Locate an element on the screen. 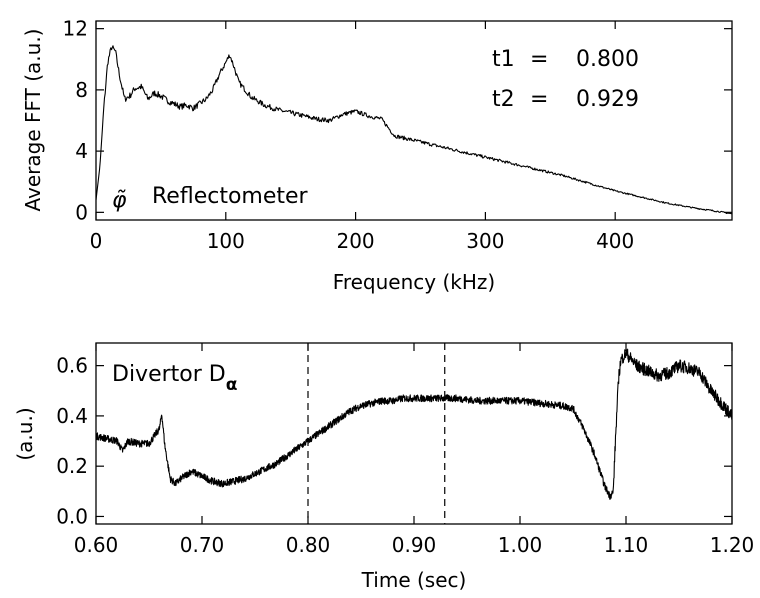 This screenshot has width=760, height=598. y-tick-label: 8 is located at coordinates (81, 90).